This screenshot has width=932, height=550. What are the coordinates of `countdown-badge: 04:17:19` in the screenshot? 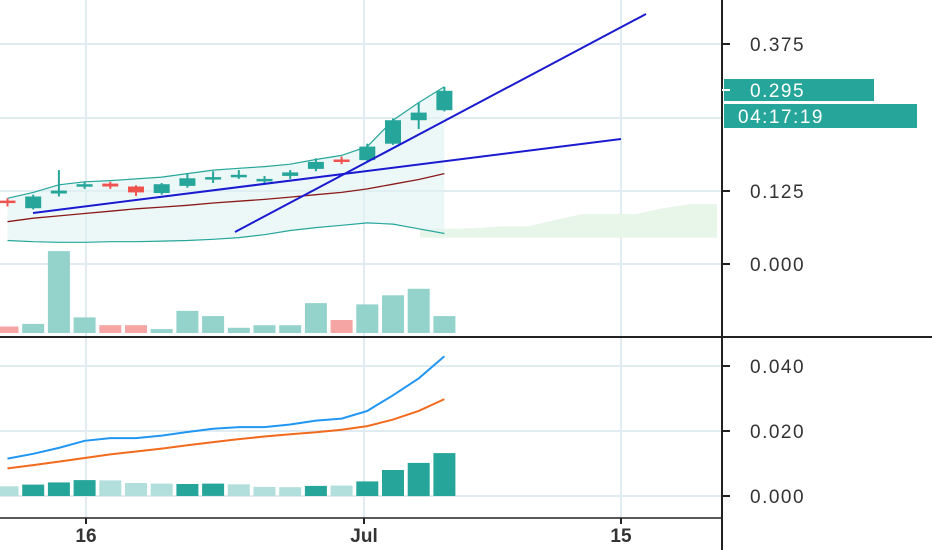 It's located at (820, 116).